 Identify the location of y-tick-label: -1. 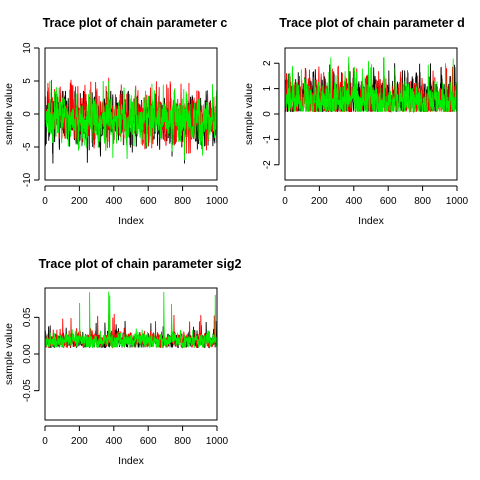
(267, 139).